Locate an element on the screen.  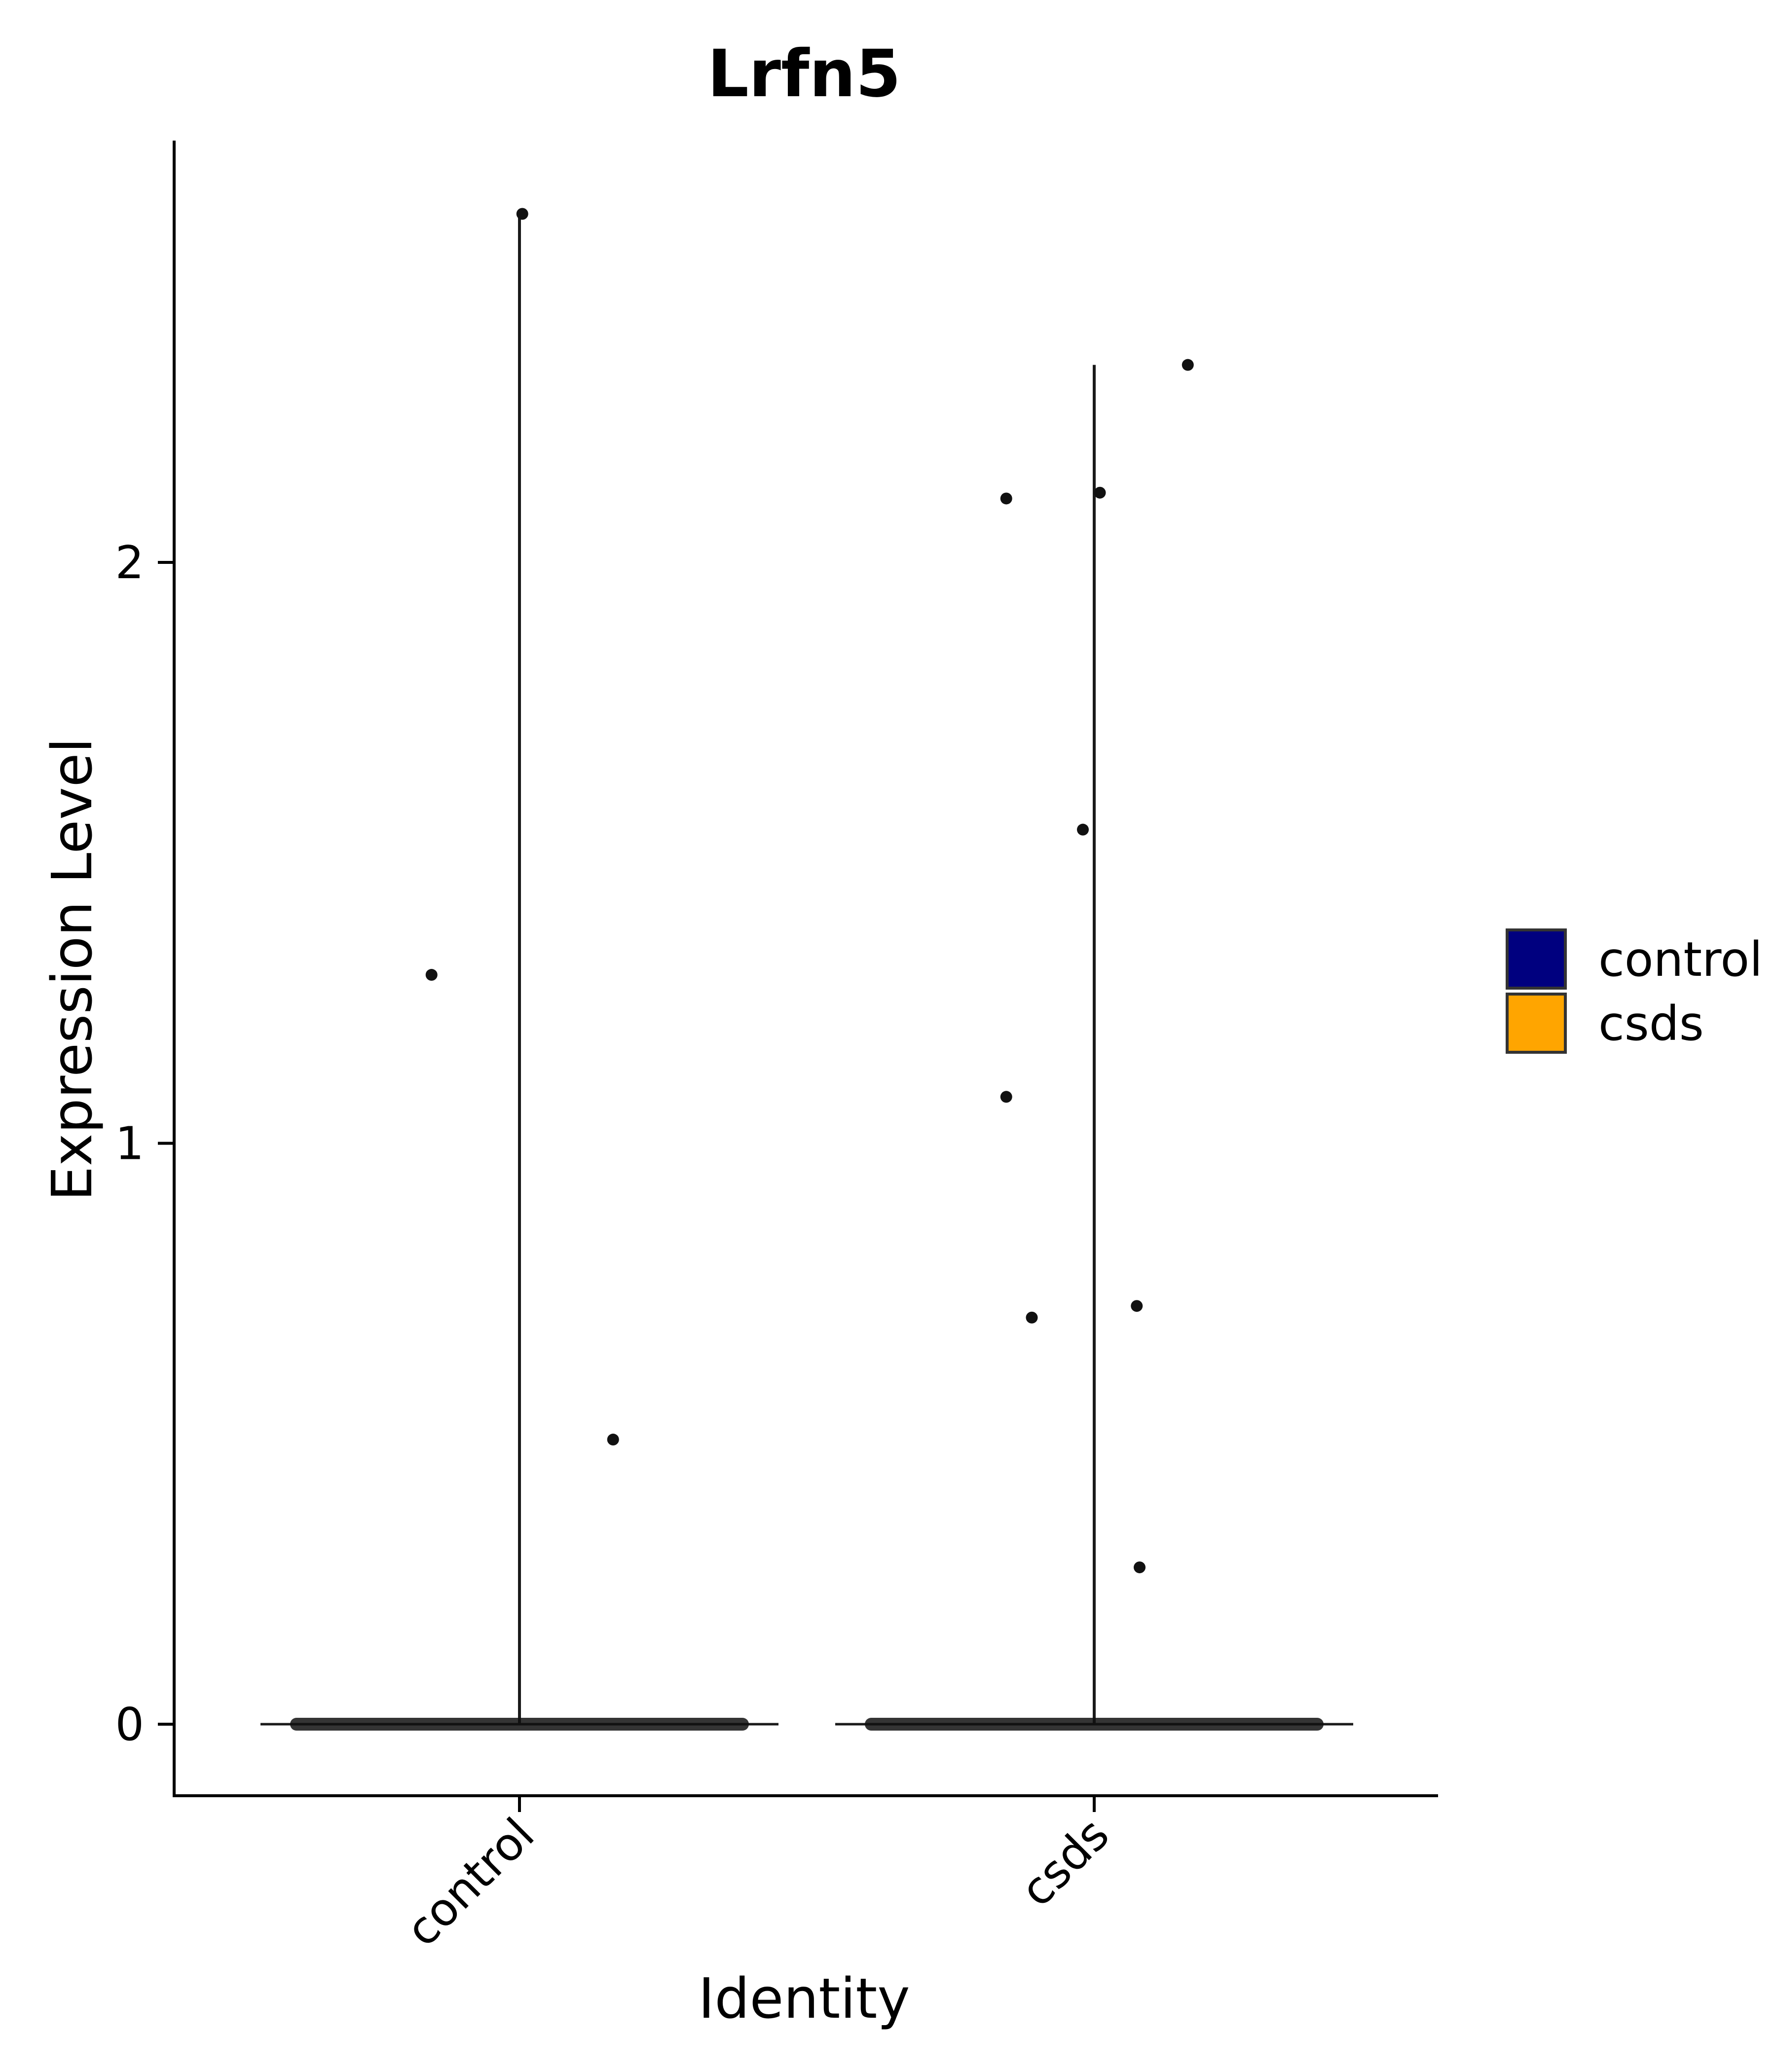
legend-label-control: control is located at coordinates (1681, 960).